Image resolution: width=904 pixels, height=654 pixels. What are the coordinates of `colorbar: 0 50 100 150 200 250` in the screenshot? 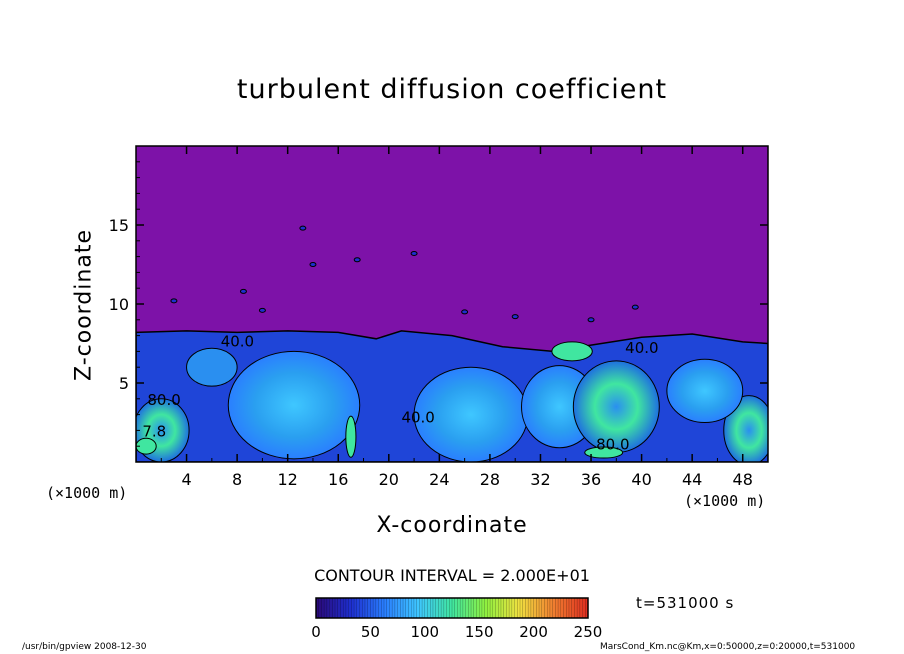 It's located at (456, 619).